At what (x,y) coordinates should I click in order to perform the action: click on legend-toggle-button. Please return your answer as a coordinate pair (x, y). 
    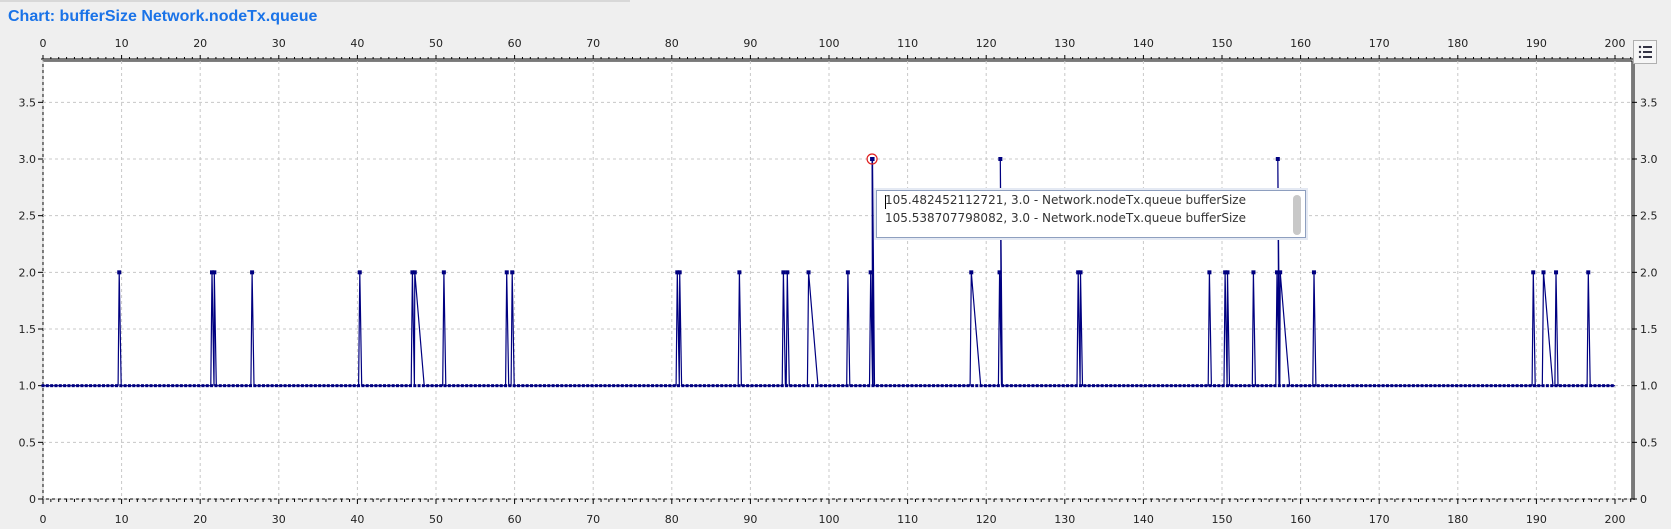
    Looking at the image, I should click on (1645, 52).